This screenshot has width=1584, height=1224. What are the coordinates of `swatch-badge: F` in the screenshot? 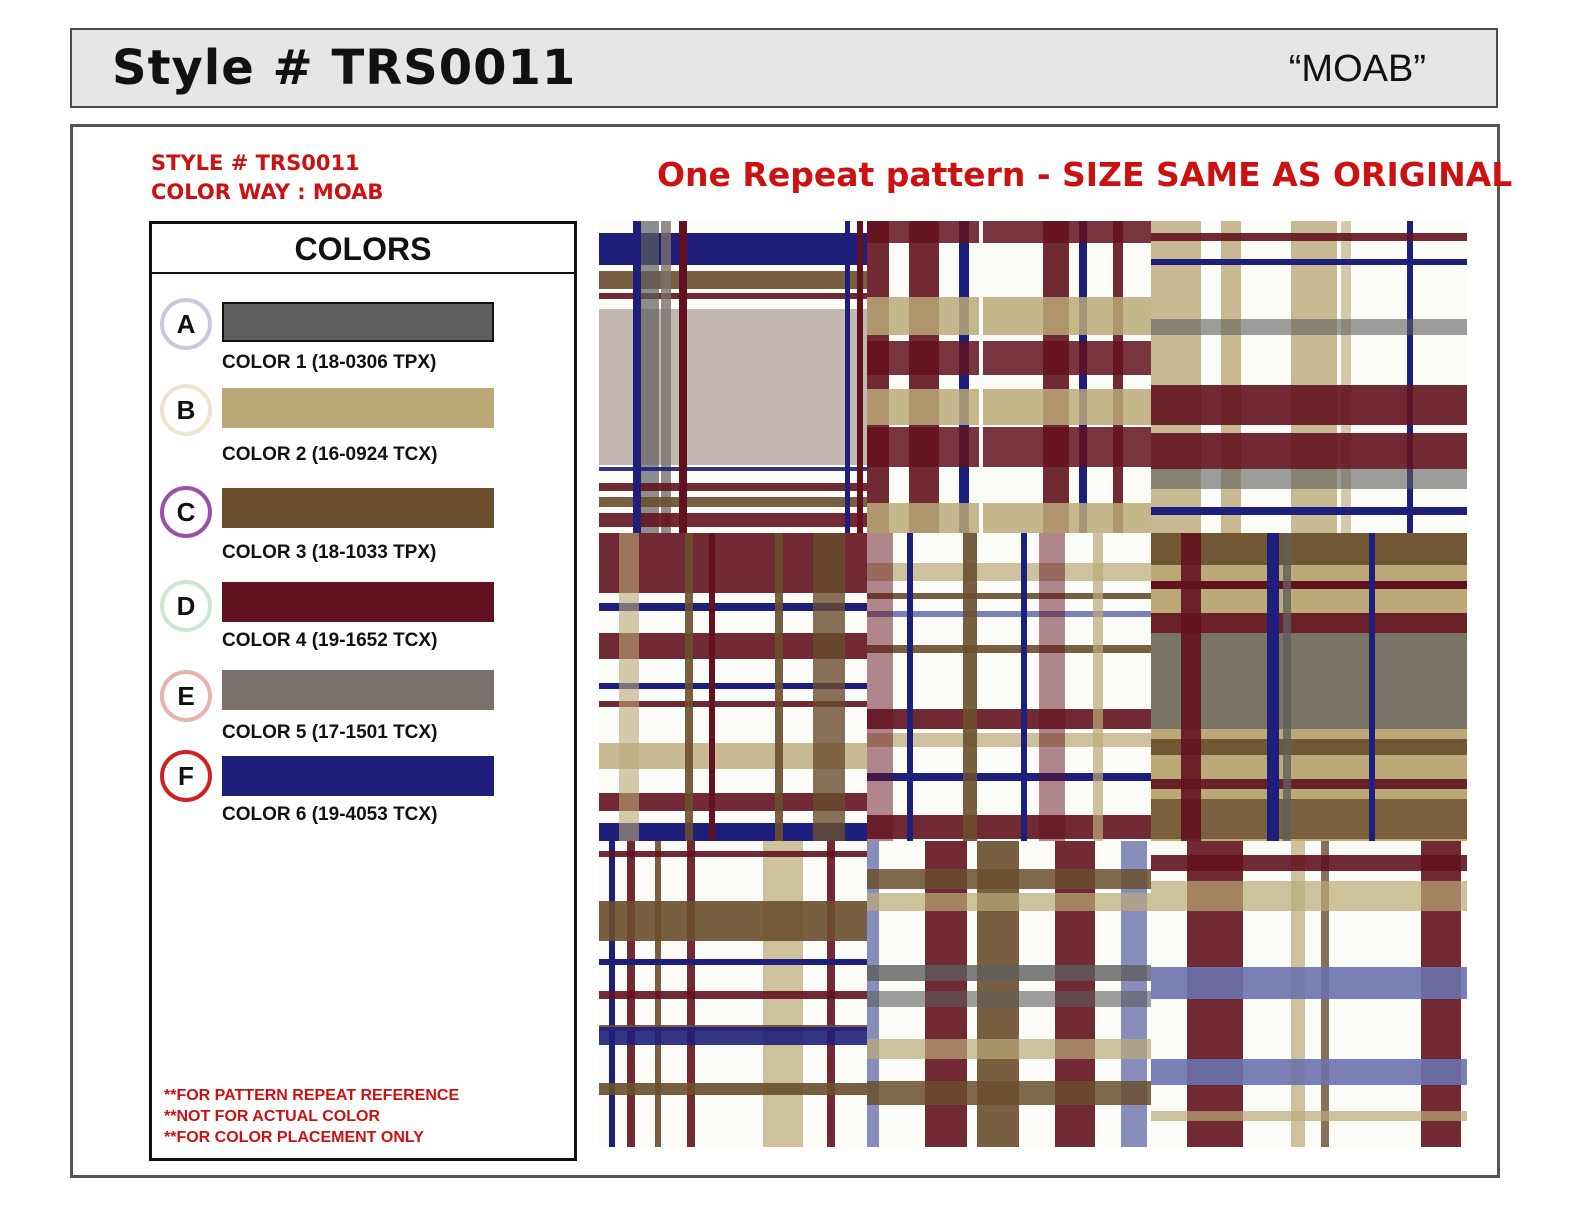 It's located at (186, 776).